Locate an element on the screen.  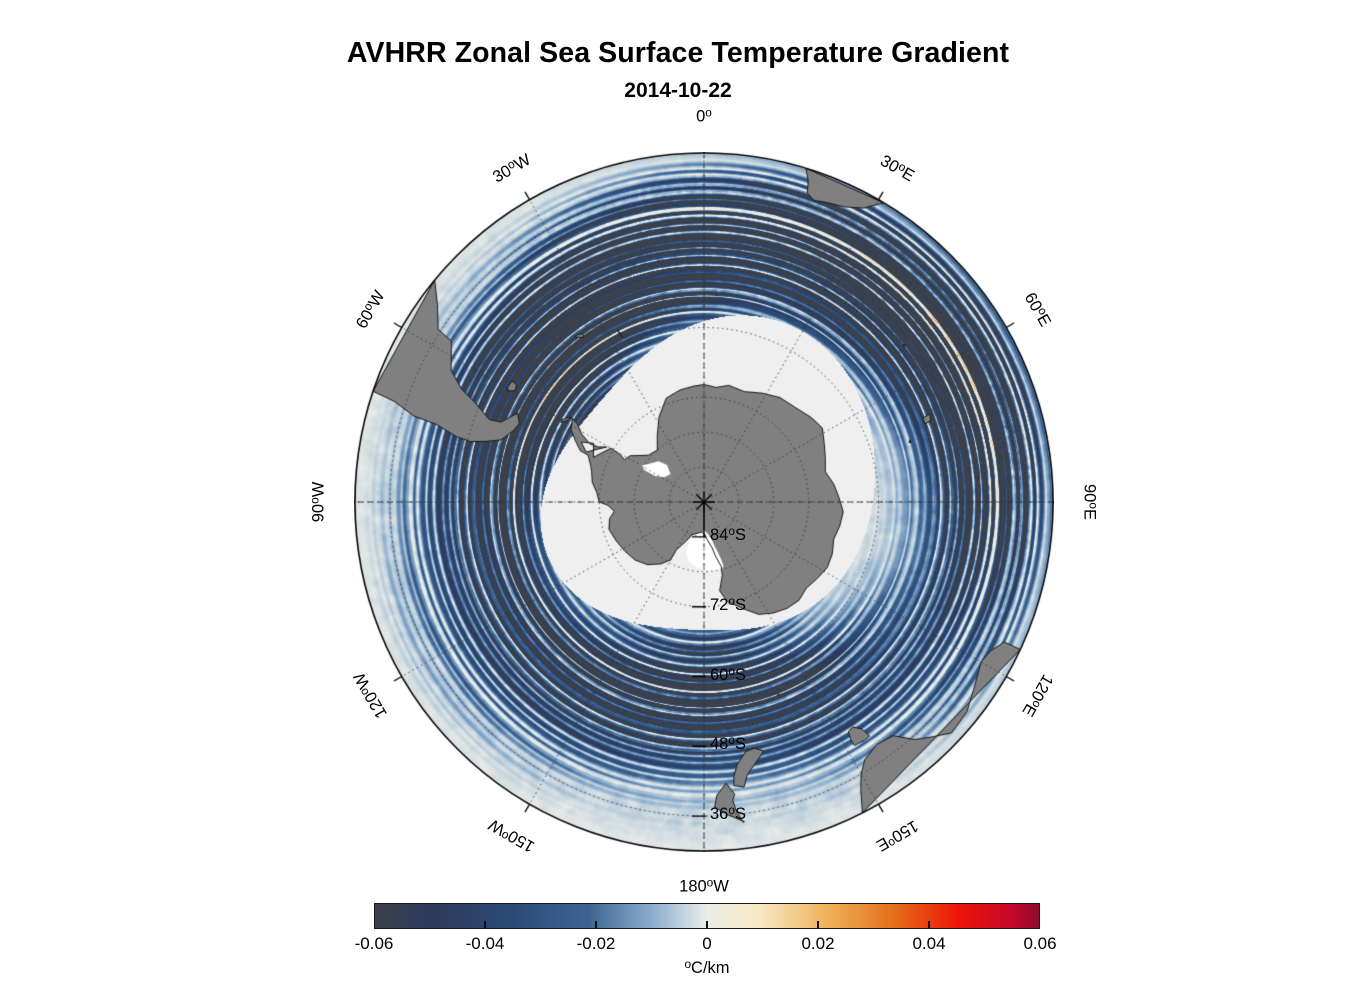
colorbar-tick-label: -0.04 is located at coordinates (485, 943).